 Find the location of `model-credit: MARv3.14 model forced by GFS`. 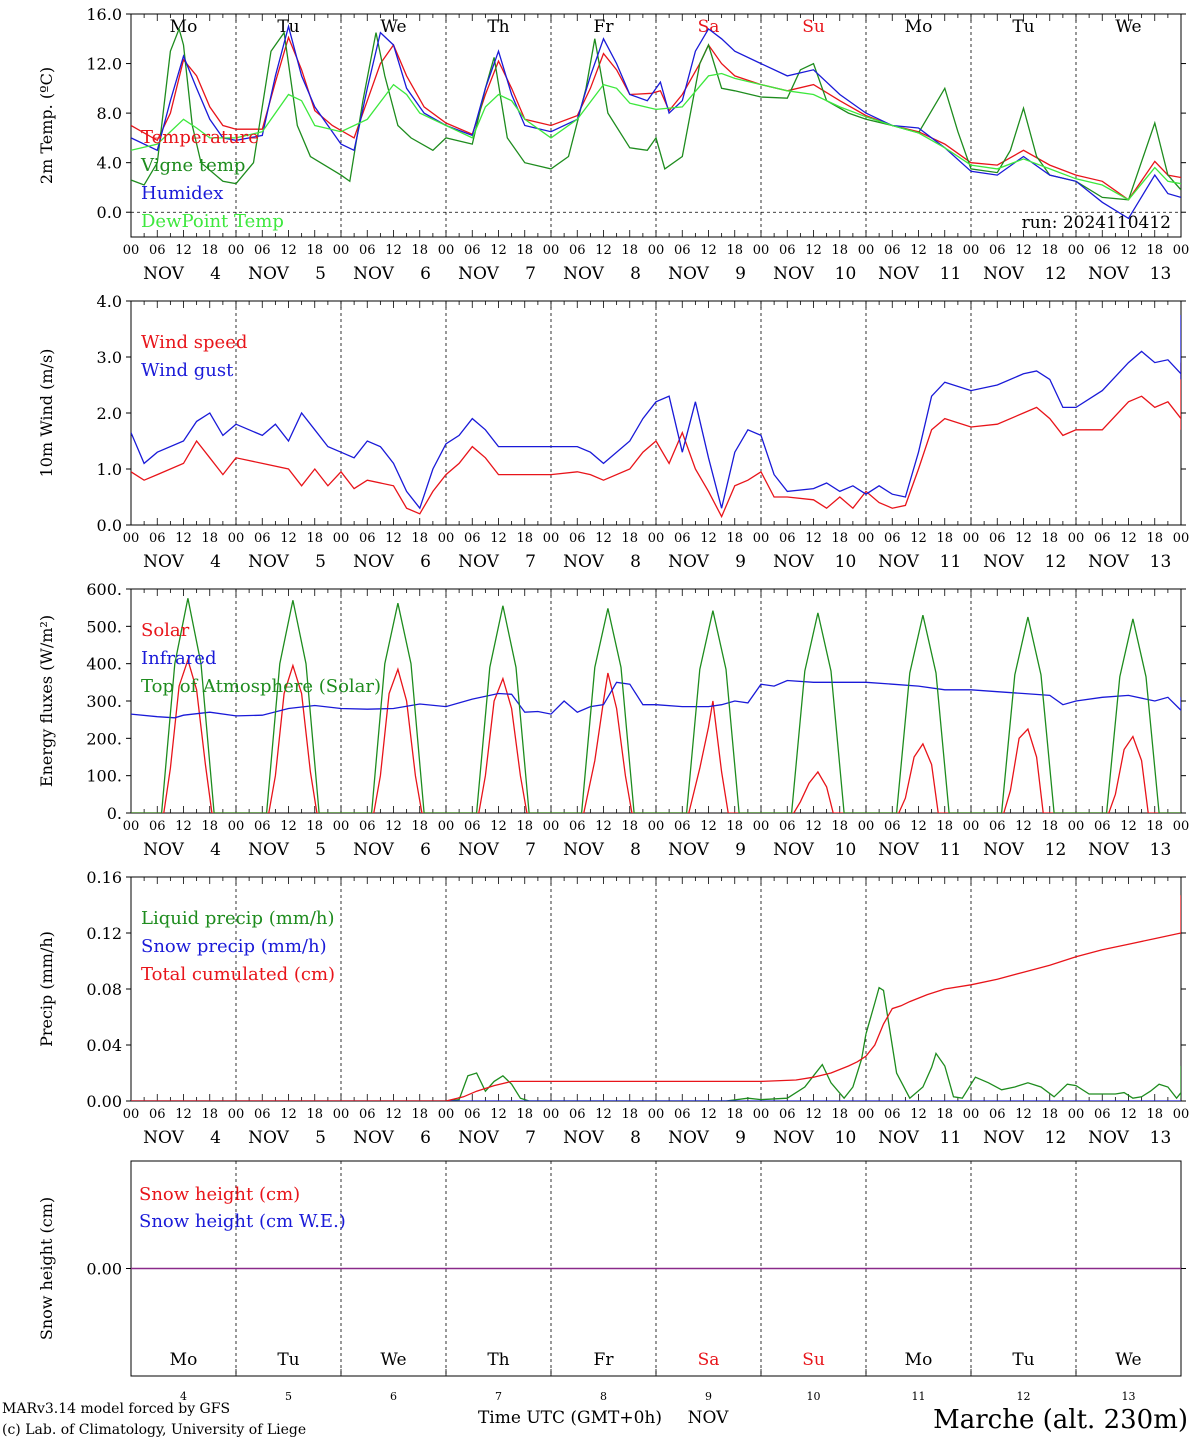

model-credit: MARv3.14 model forced by GFS is located at coordinates (116, 1409).